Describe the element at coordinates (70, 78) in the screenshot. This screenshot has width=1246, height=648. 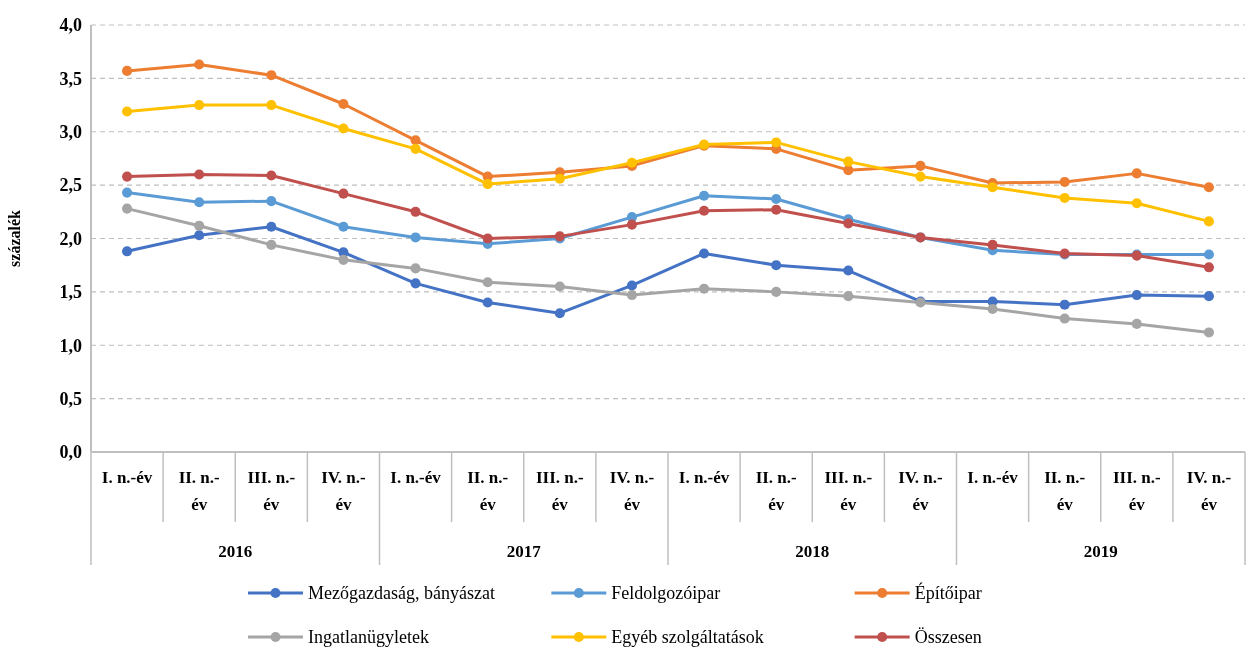
I see `y-tick-label: 3,5` at that location.